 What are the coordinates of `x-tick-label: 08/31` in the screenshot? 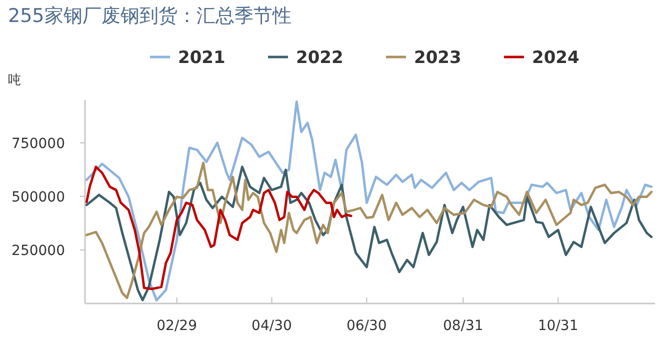 It's located at (463, 326).